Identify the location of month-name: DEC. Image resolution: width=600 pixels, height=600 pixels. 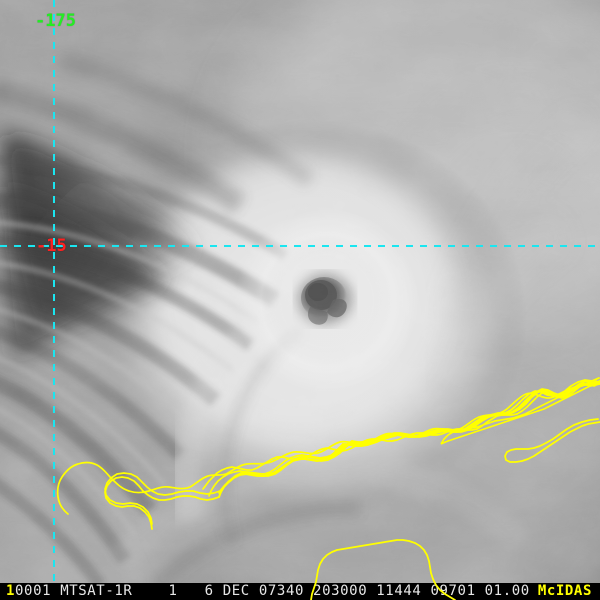
(236, 591).